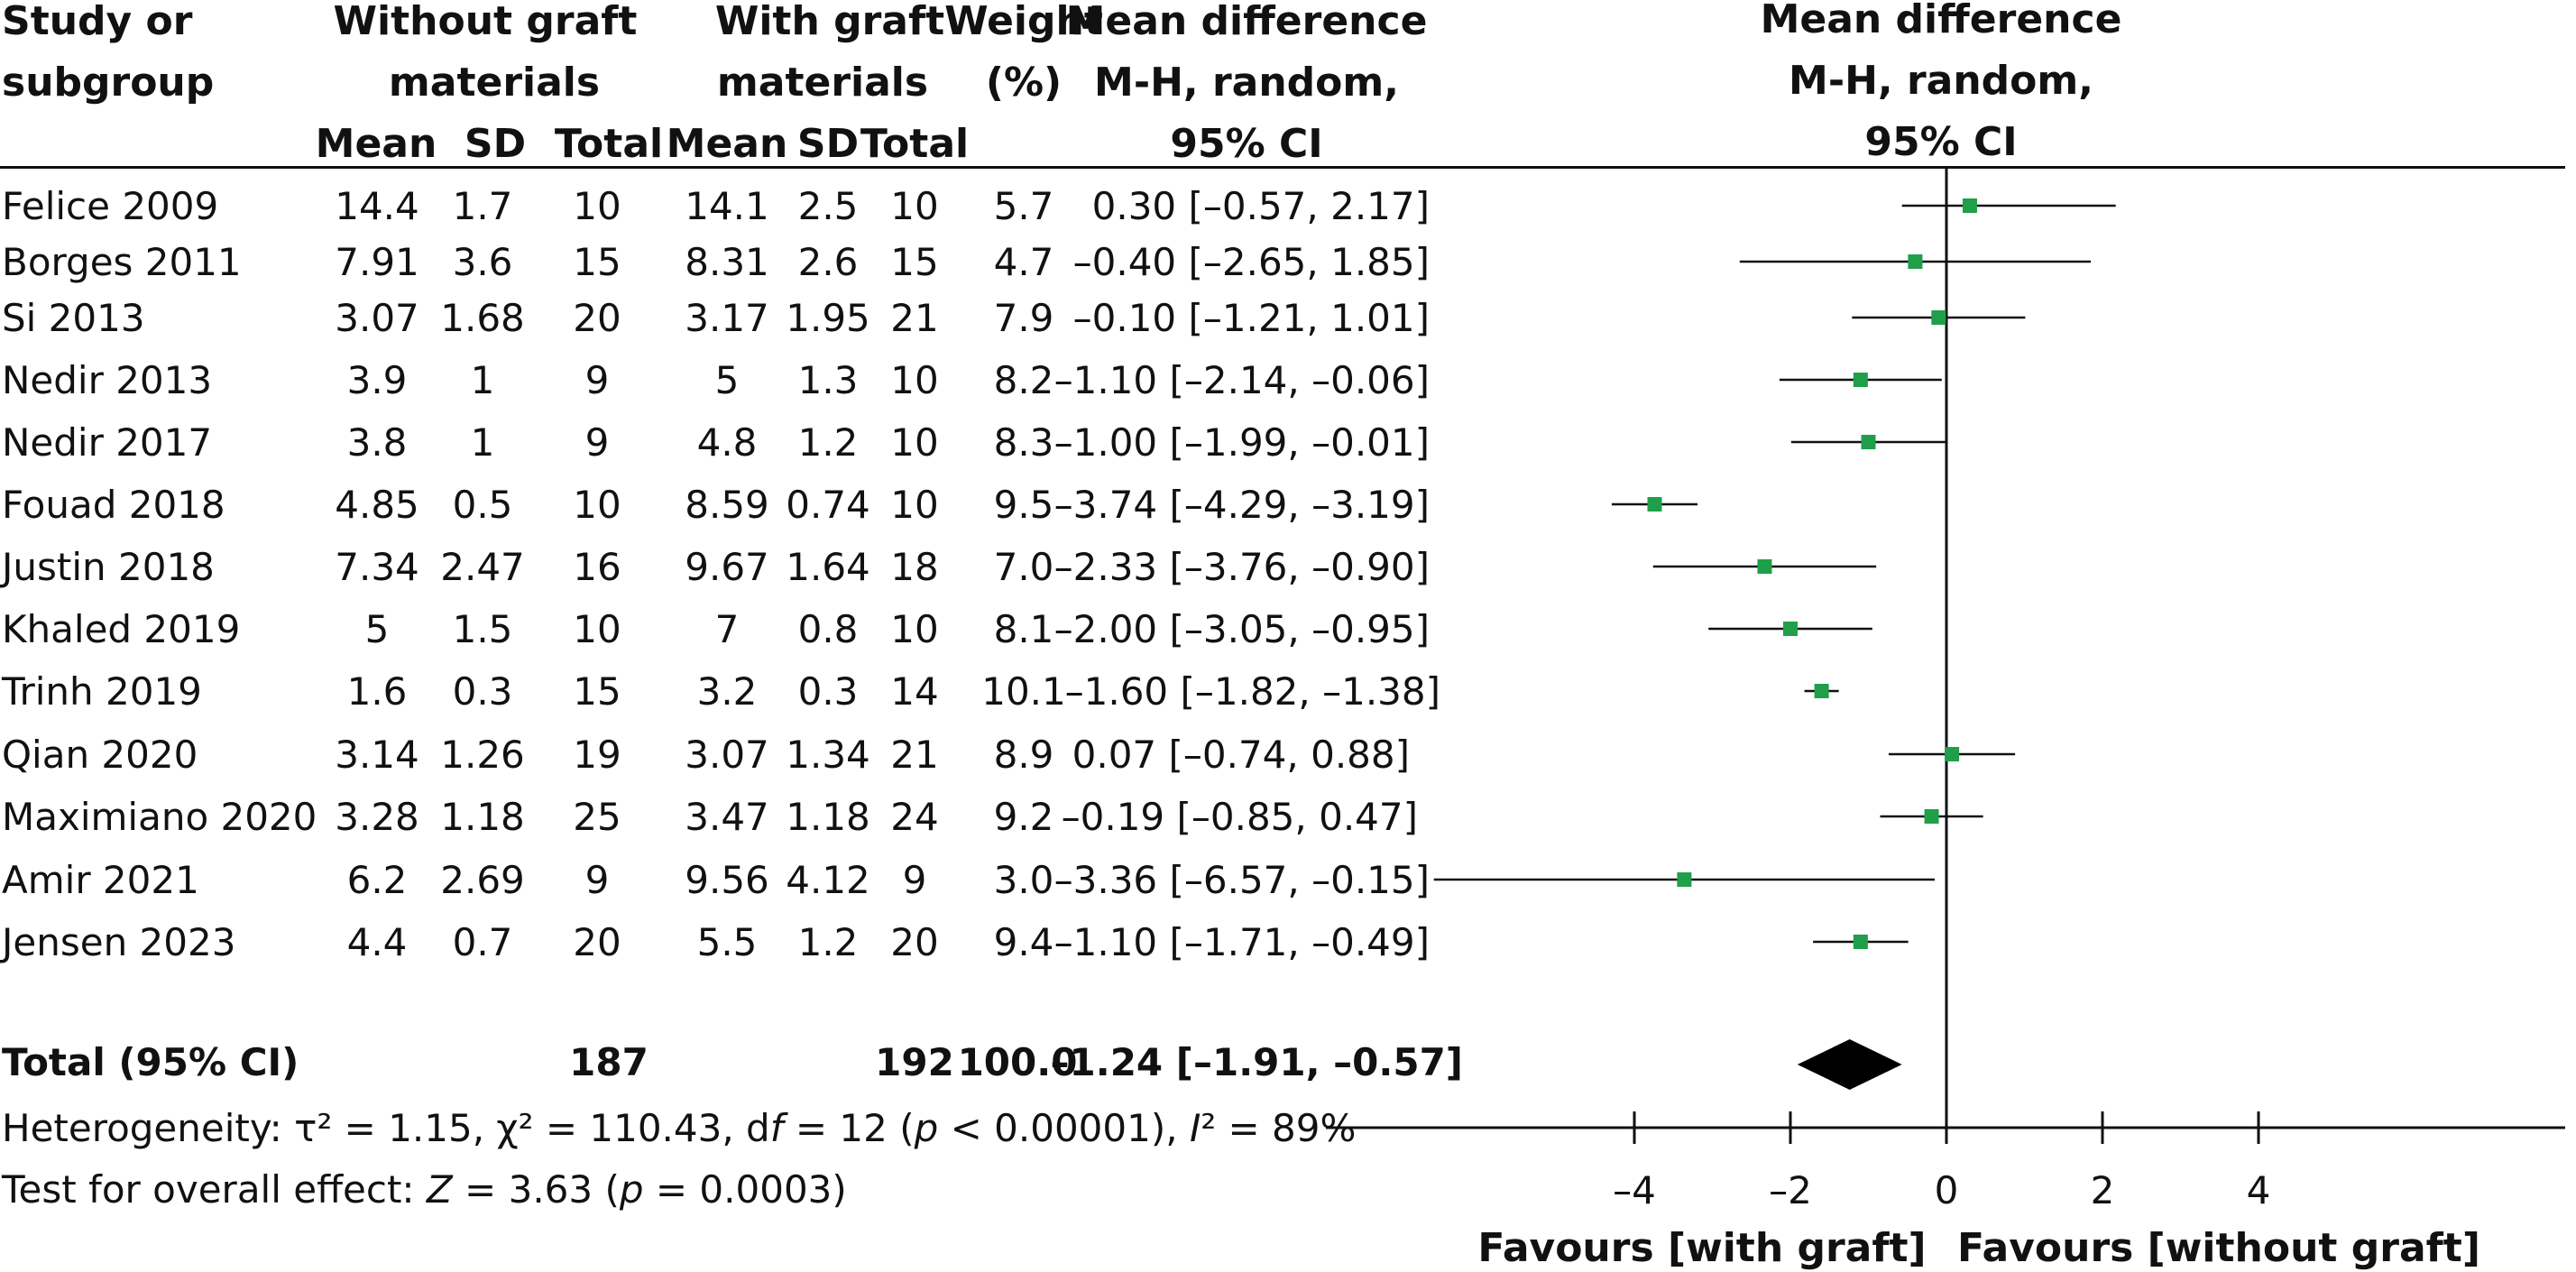  I want to click on header-sd1: SD, so click(495, 144).